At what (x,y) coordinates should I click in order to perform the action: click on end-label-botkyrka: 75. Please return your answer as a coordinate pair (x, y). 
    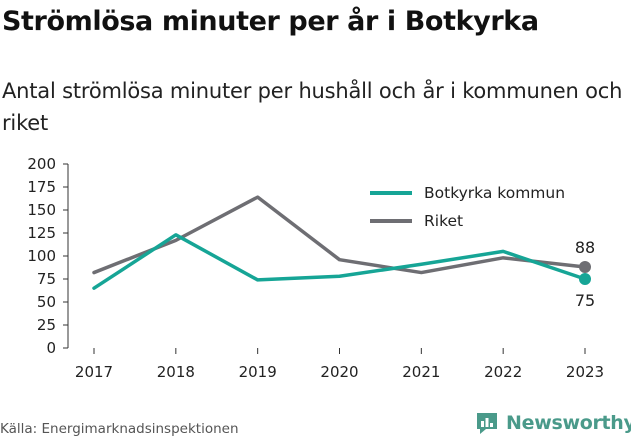
    Looking at the image, I should click on (585, 300).